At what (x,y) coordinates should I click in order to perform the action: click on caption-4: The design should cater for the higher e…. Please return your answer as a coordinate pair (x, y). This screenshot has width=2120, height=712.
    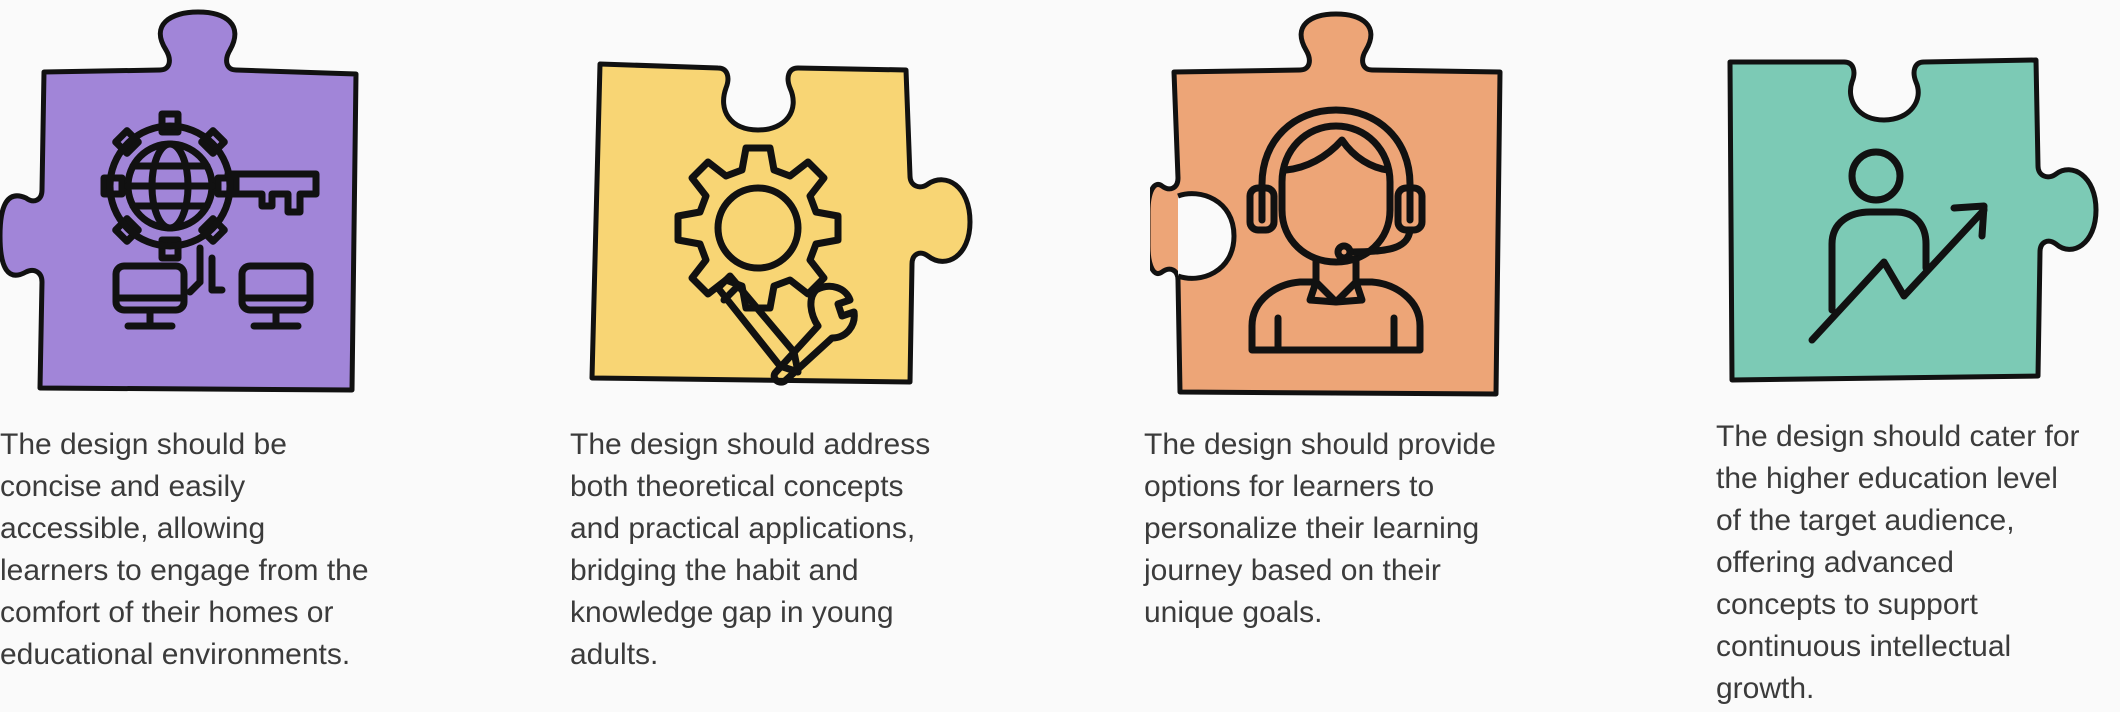
    Looking at the image, I should click on (1898, 563).